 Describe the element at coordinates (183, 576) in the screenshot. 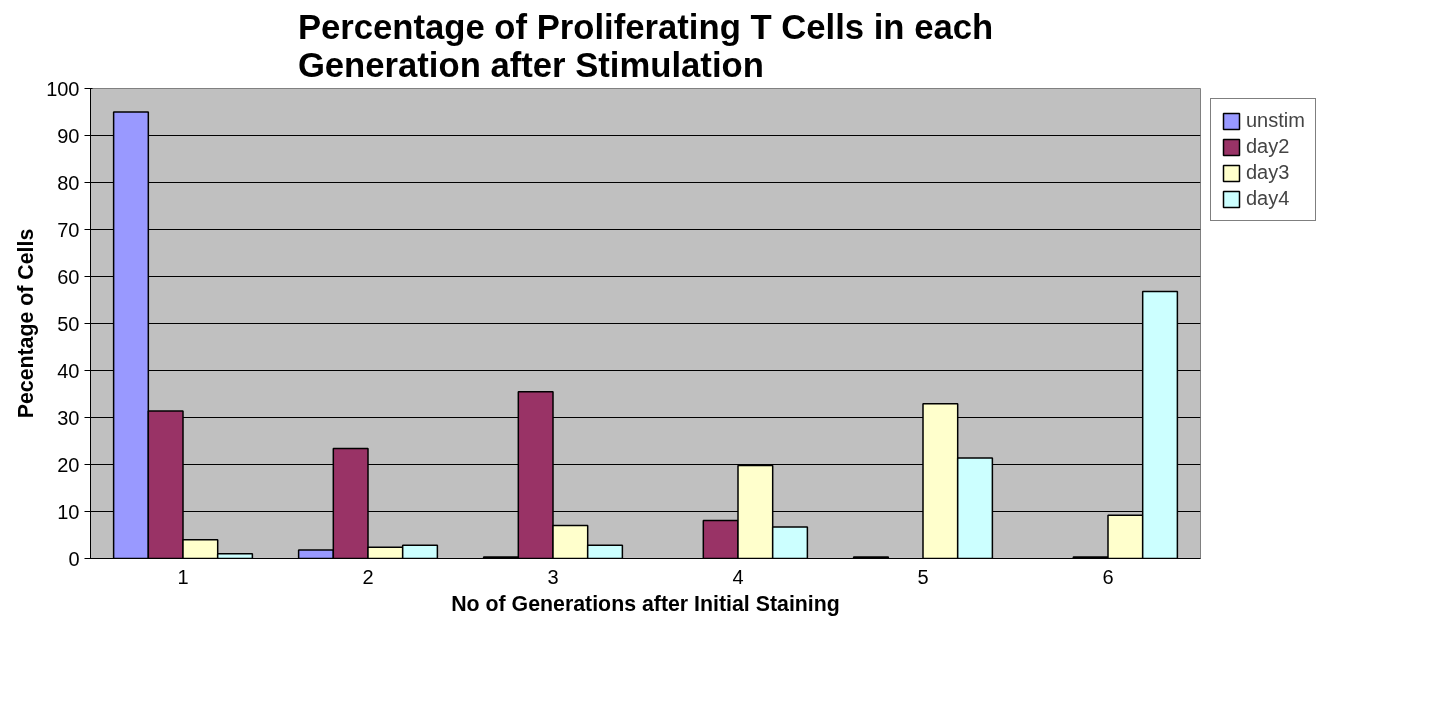

I see `x-tick-label: 1` at that location.